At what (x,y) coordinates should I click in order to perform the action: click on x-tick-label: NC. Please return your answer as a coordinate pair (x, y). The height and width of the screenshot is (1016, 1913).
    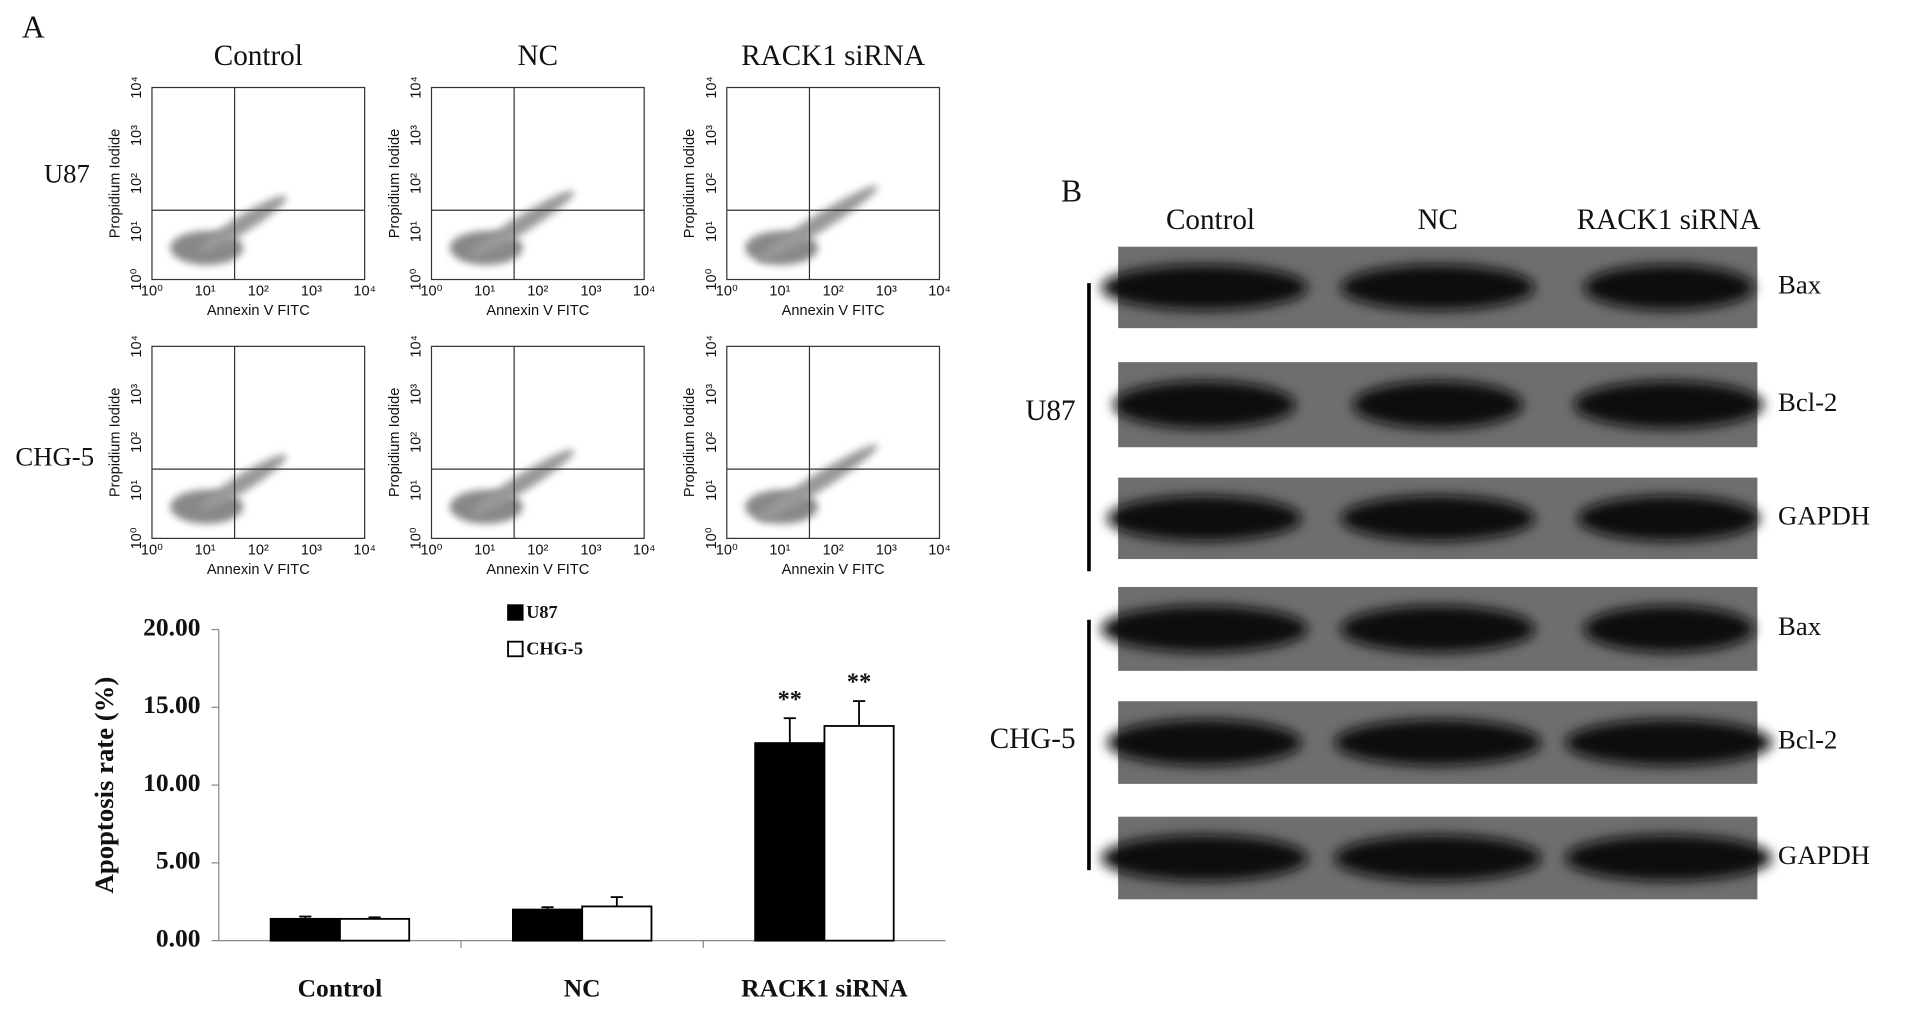
    Looking at the image, I should click on (582, 987).